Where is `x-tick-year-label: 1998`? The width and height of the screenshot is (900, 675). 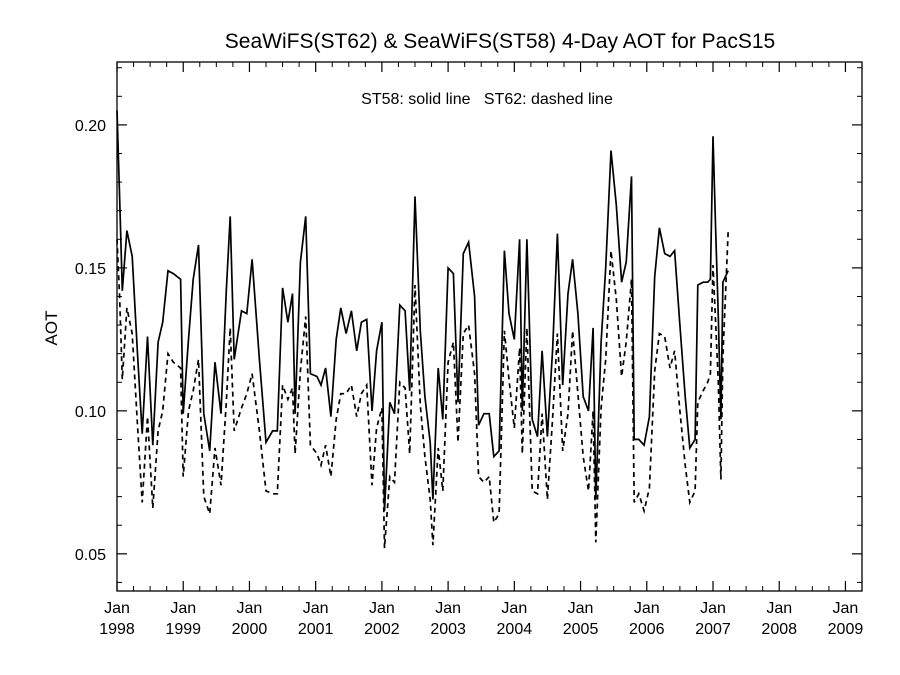
x-tick-year-label: 1998 is located at coordinates (117, 629).